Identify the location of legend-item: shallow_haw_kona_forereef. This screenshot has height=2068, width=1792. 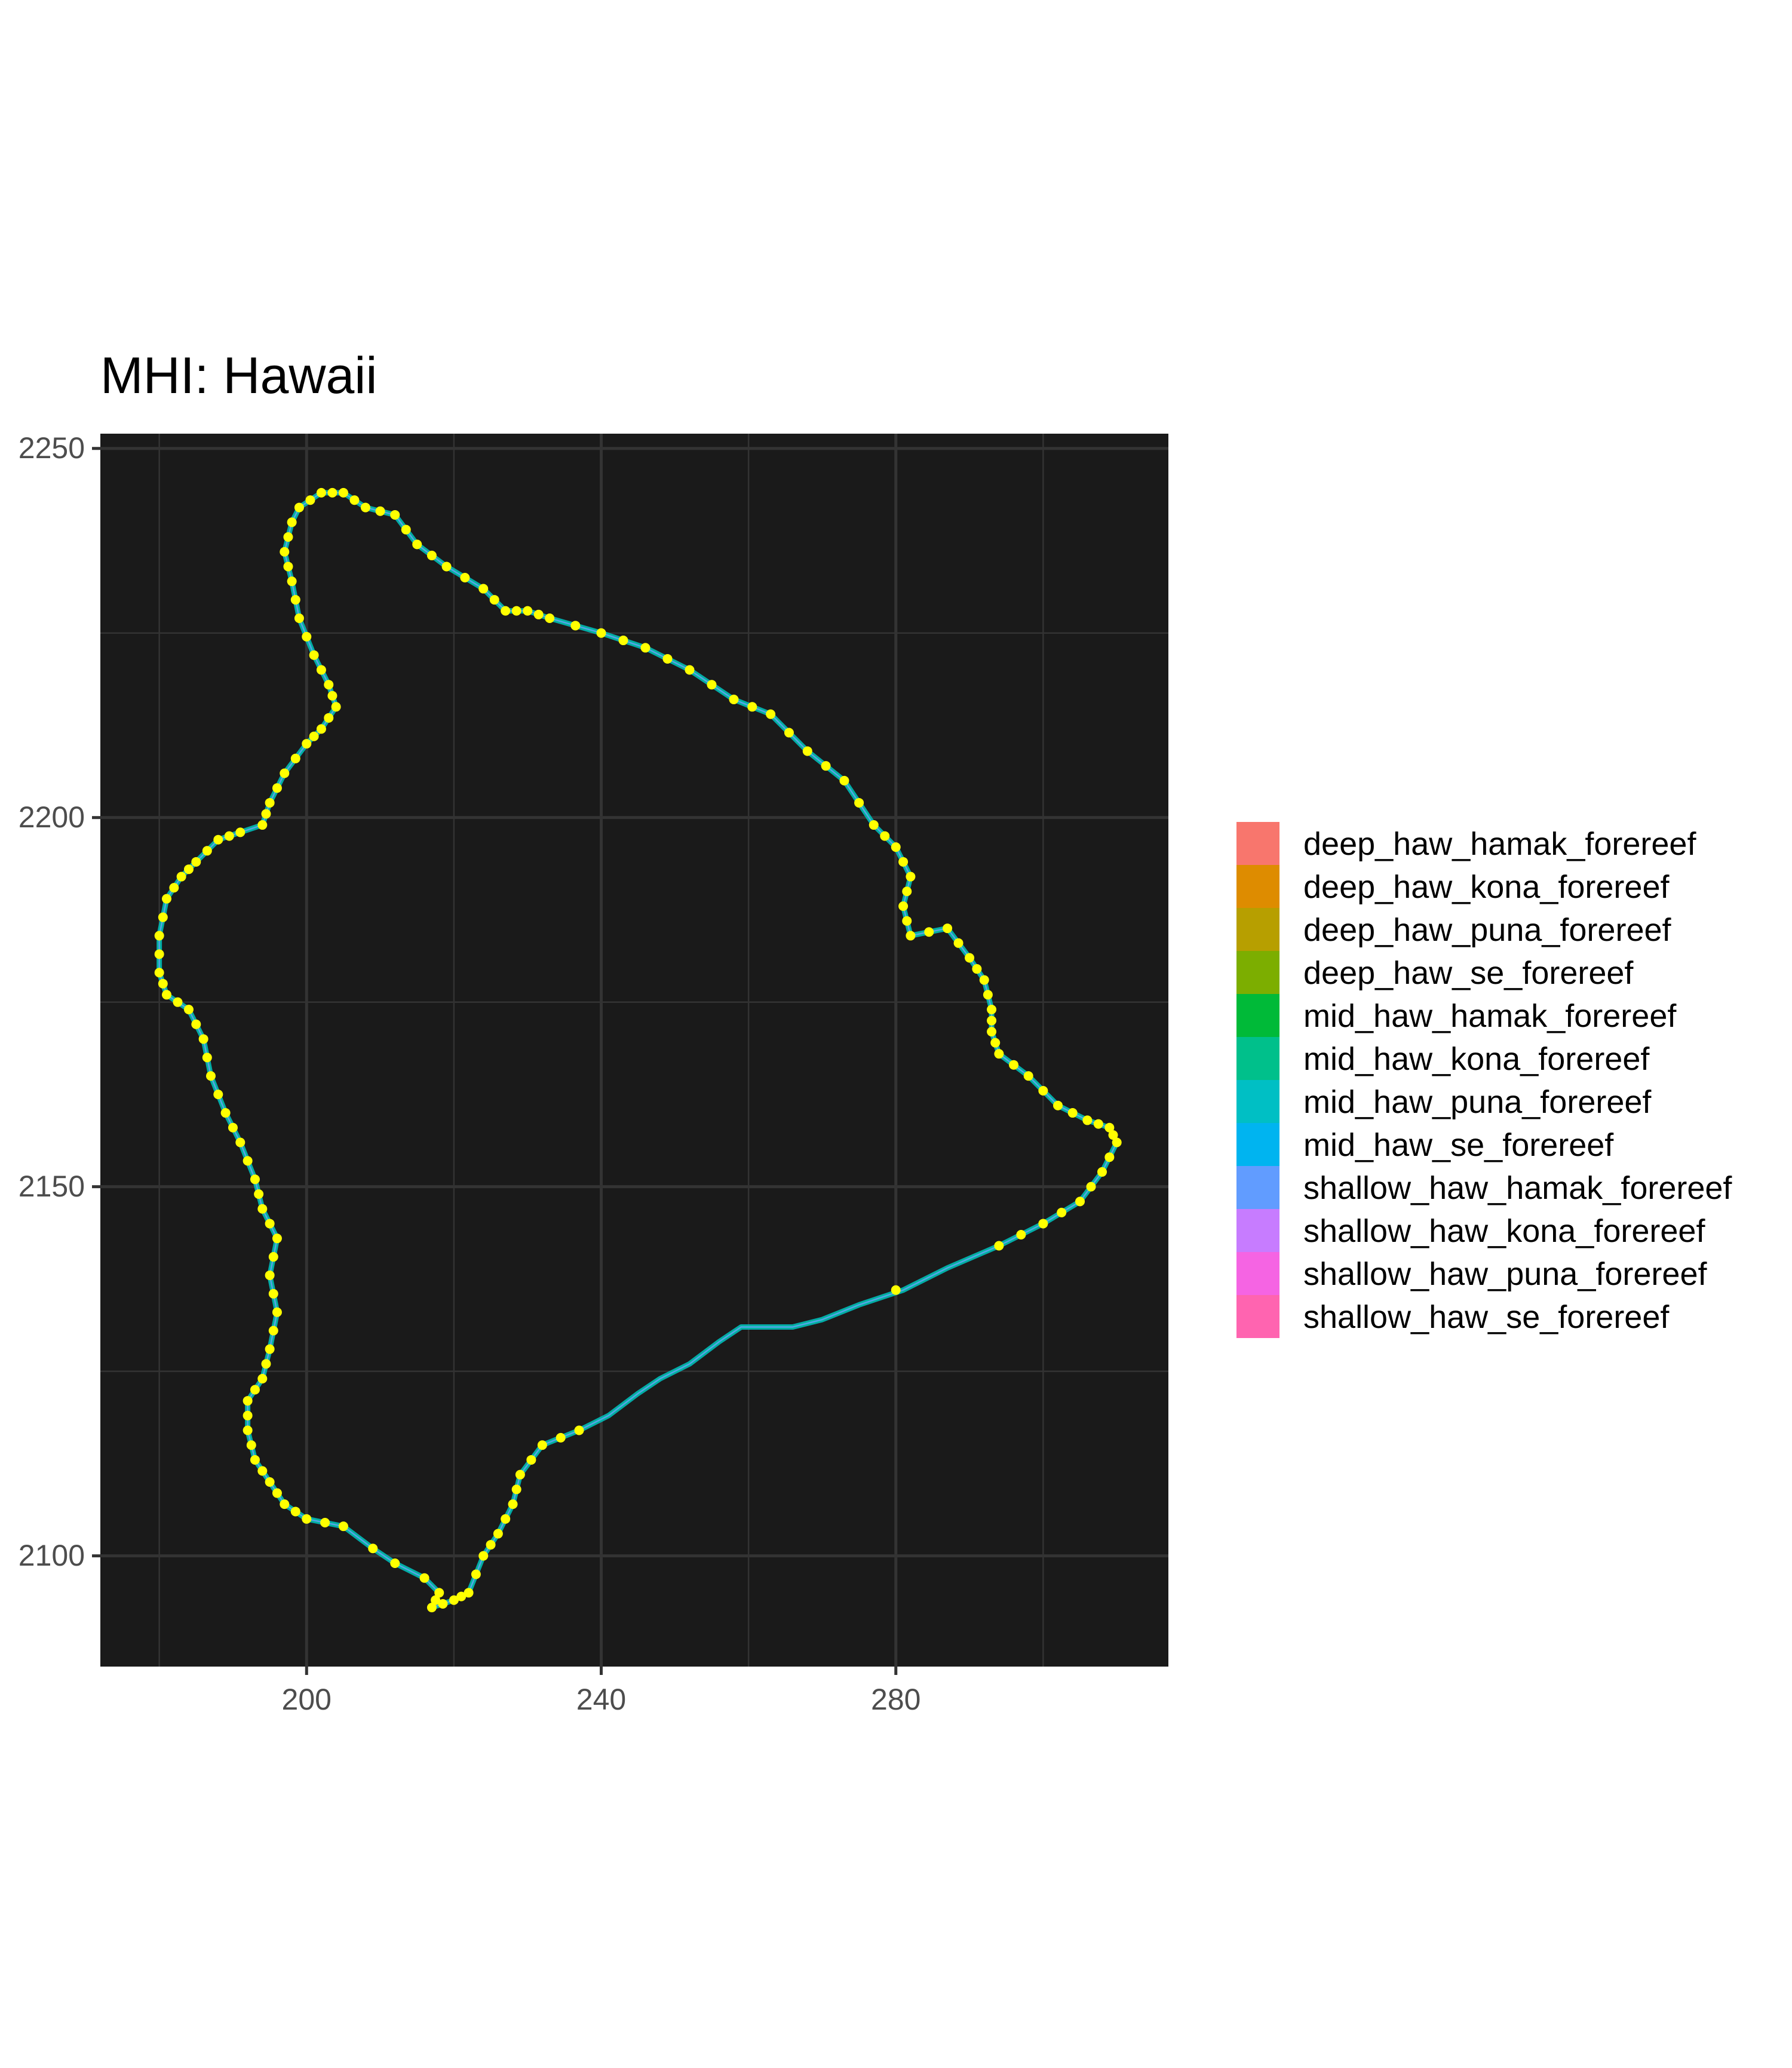
(1505, 1231).